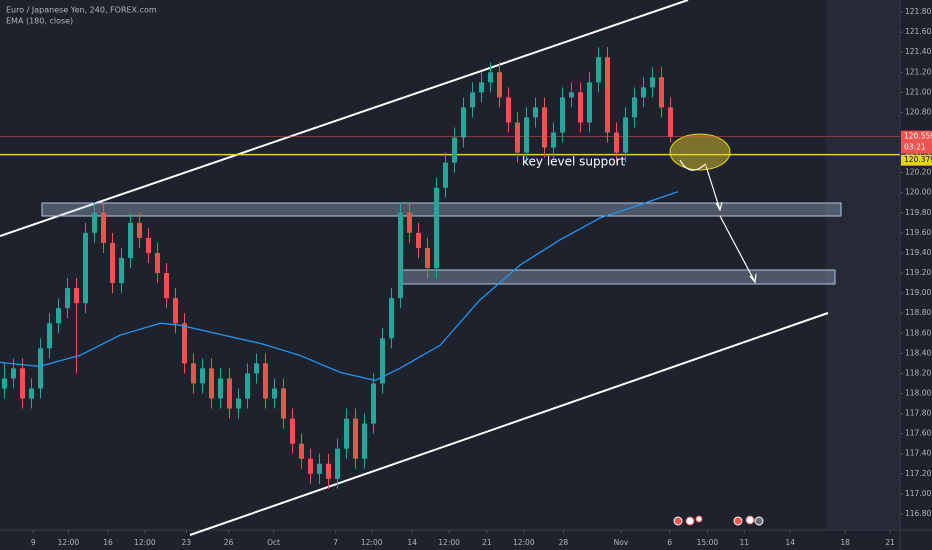 The image size is (932, 550). I want to click on last-price-label: 120.559, so click(918, 136).